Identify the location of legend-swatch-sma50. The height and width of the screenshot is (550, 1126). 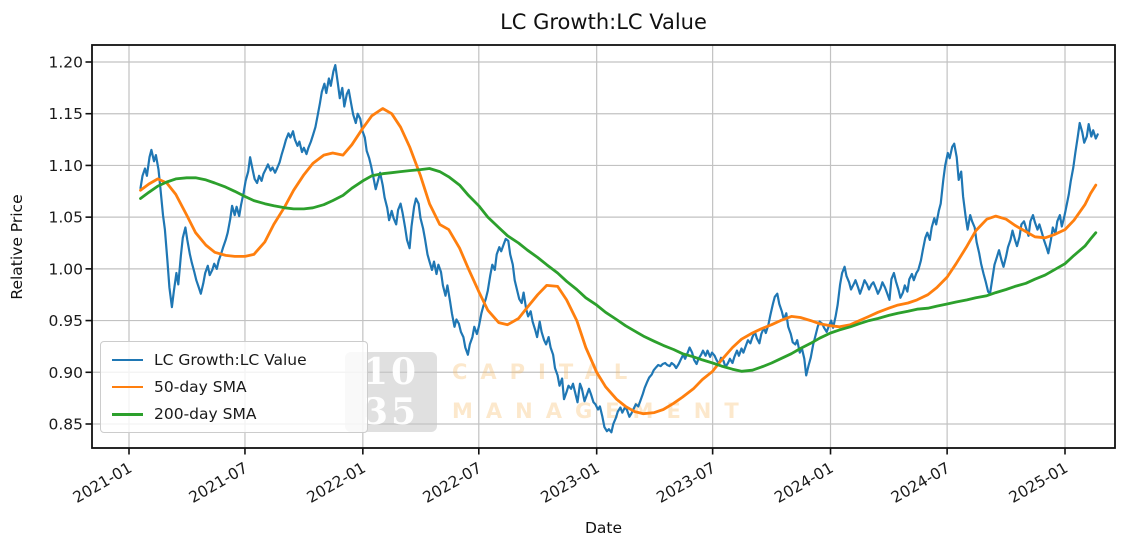
(127, 387).